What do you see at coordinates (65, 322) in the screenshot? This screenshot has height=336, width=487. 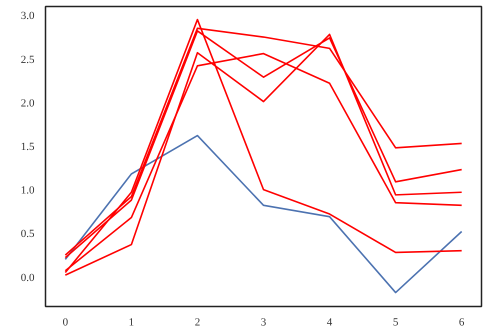 I see `x-tick-label: 0` at bounding box center [65, 322].